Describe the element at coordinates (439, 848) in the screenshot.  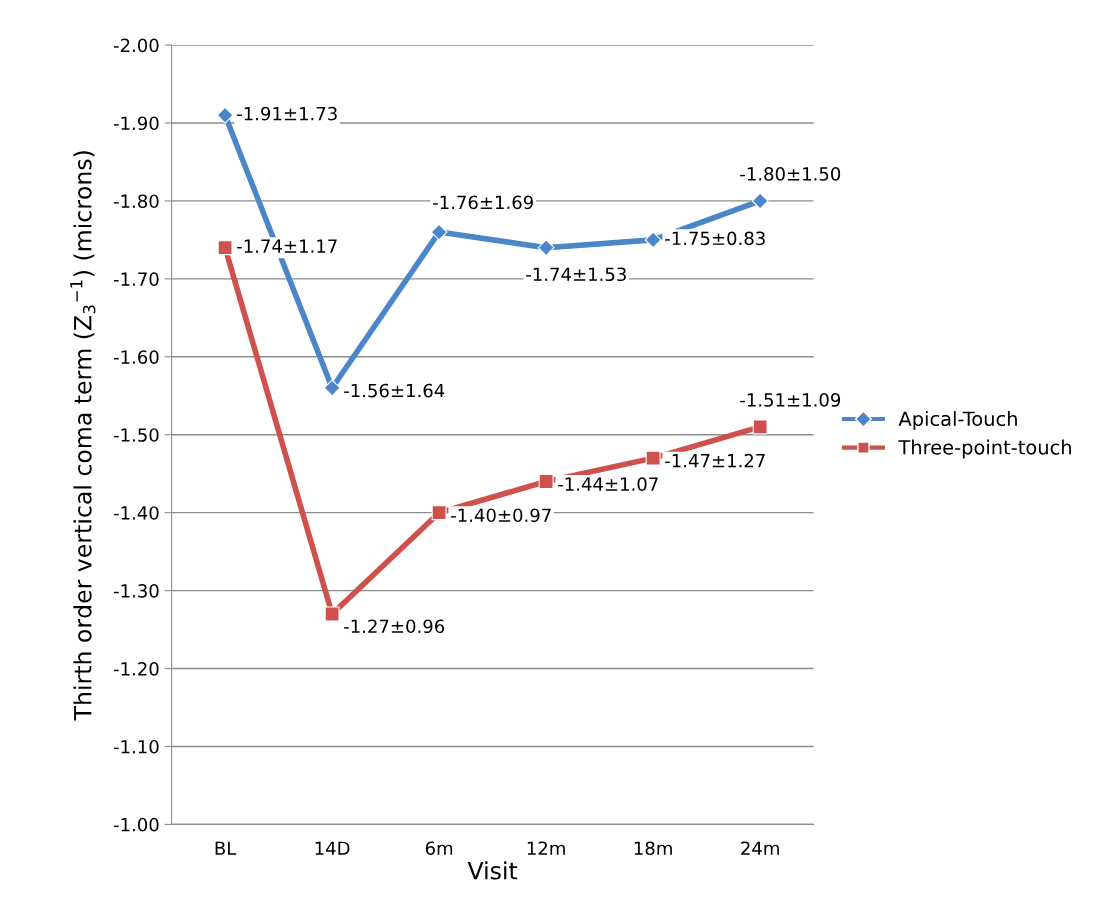
I see `x-tick-label: 6m` at that location.